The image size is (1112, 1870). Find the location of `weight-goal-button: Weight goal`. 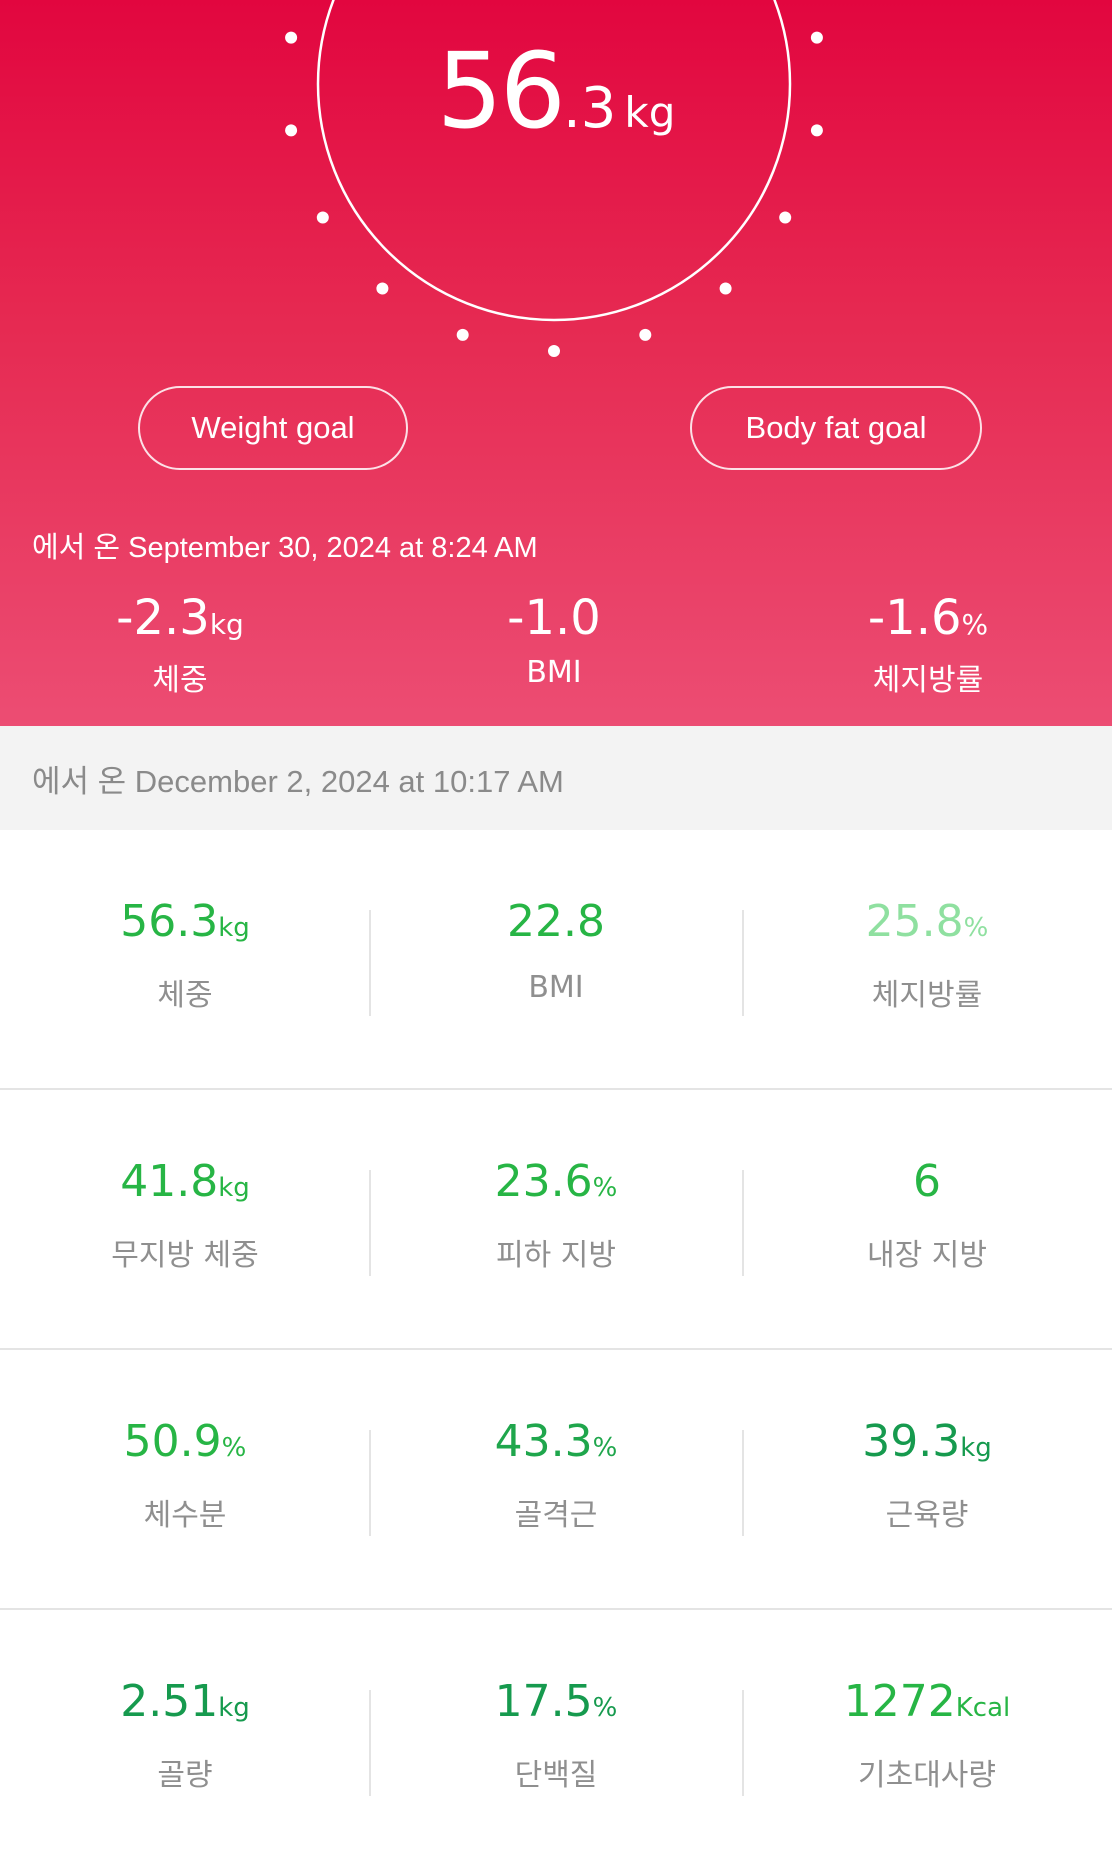

weight-goal-button: Weight goal is located at coordinates (273, 428).